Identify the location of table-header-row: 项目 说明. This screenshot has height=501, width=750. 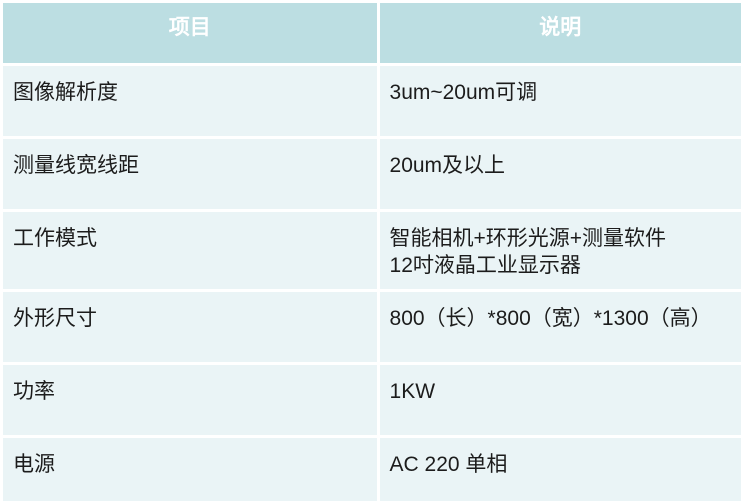
(372, 33).